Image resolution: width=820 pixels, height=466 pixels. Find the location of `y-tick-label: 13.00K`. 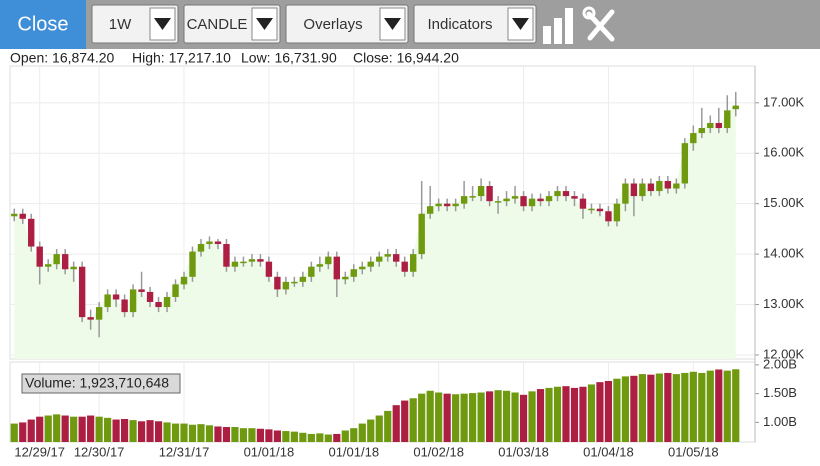

y-tick-label: 13.00K is located at coordinates (784, 303).